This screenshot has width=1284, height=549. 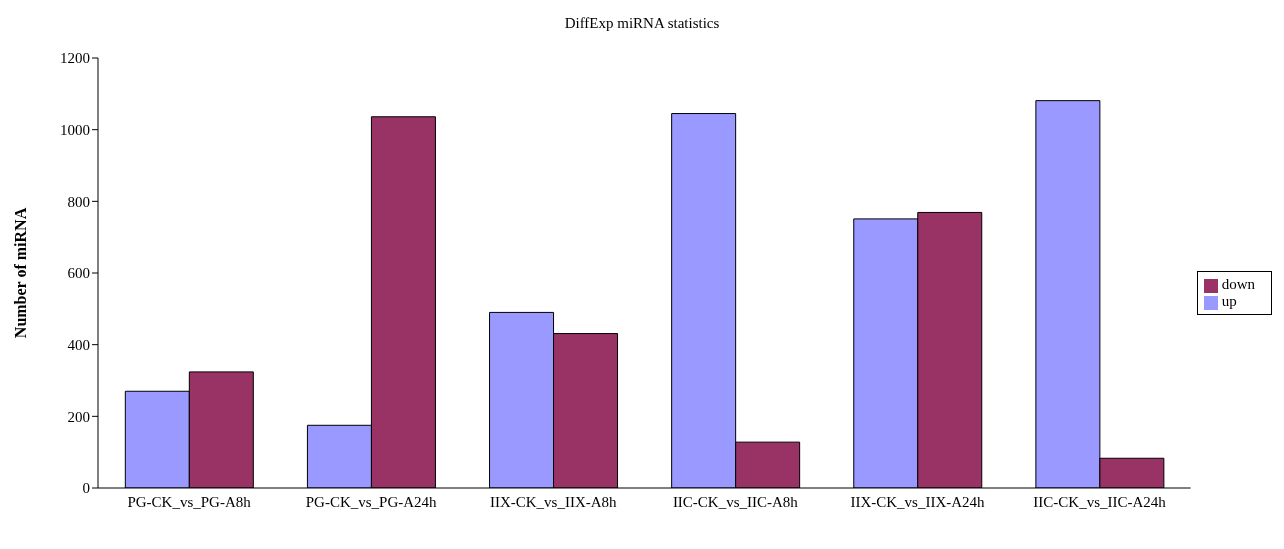 What do you see at coordinates (642, 23) in the screenshot?
I see `chart-title: DiffExp miRNA statistics` at bounding box center [642, 23].